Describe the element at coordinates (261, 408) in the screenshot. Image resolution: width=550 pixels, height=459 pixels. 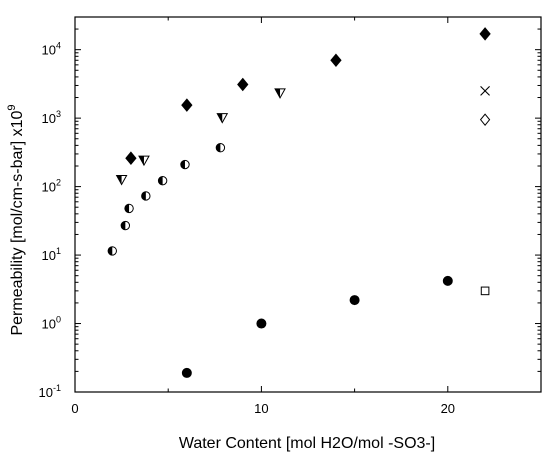
I see `x-tick-label: 10` at that location.